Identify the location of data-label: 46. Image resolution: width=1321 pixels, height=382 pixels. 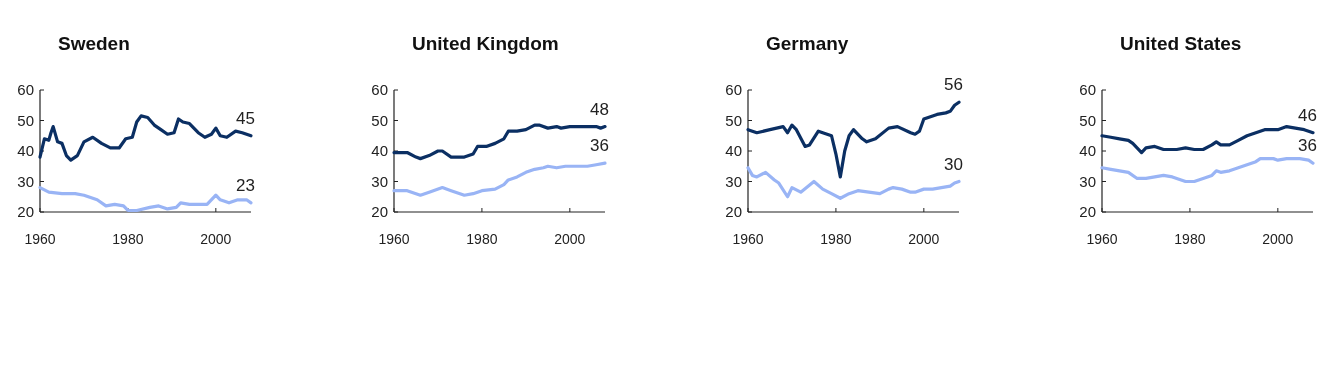
(1307, 115).